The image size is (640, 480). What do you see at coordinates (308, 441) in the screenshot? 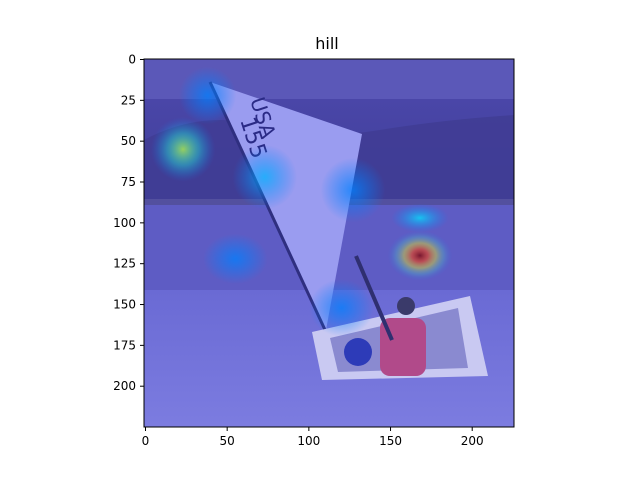
I see `x-tick-label: 100` at bounding box center [308, 441].